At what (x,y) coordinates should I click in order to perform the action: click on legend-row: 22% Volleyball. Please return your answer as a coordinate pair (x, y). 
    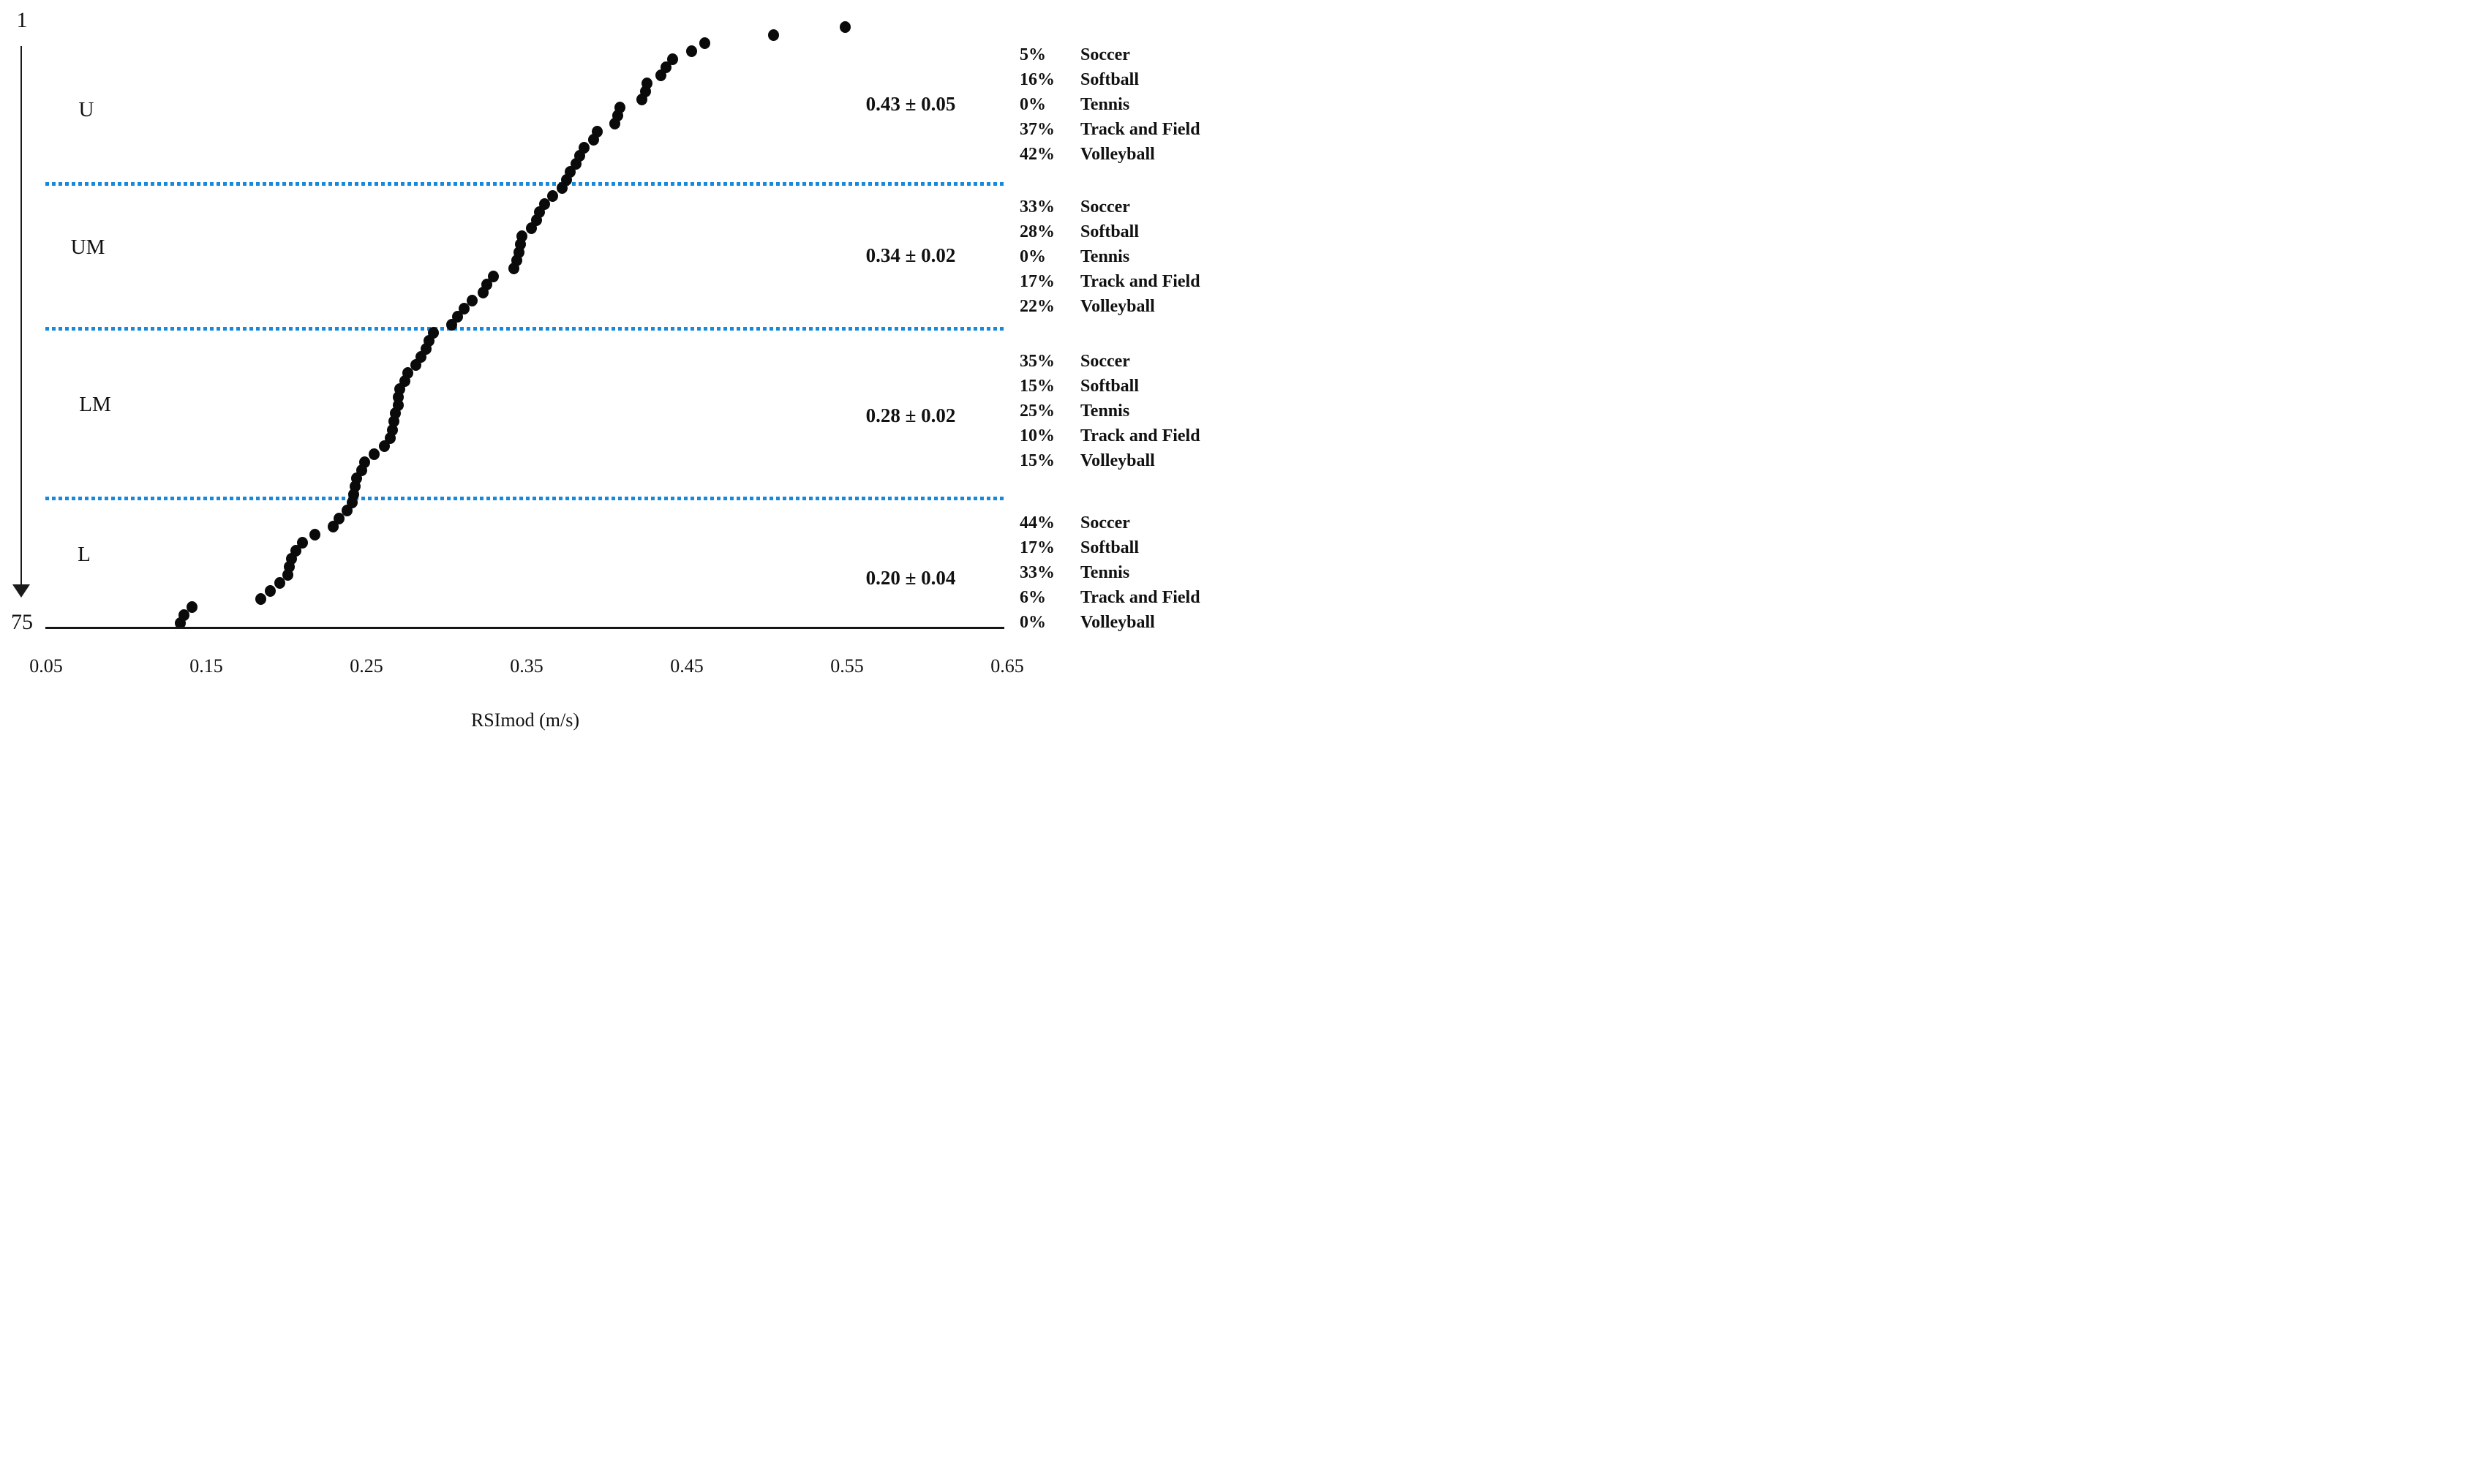
    Looking at the image, I should click on (1126, 306).